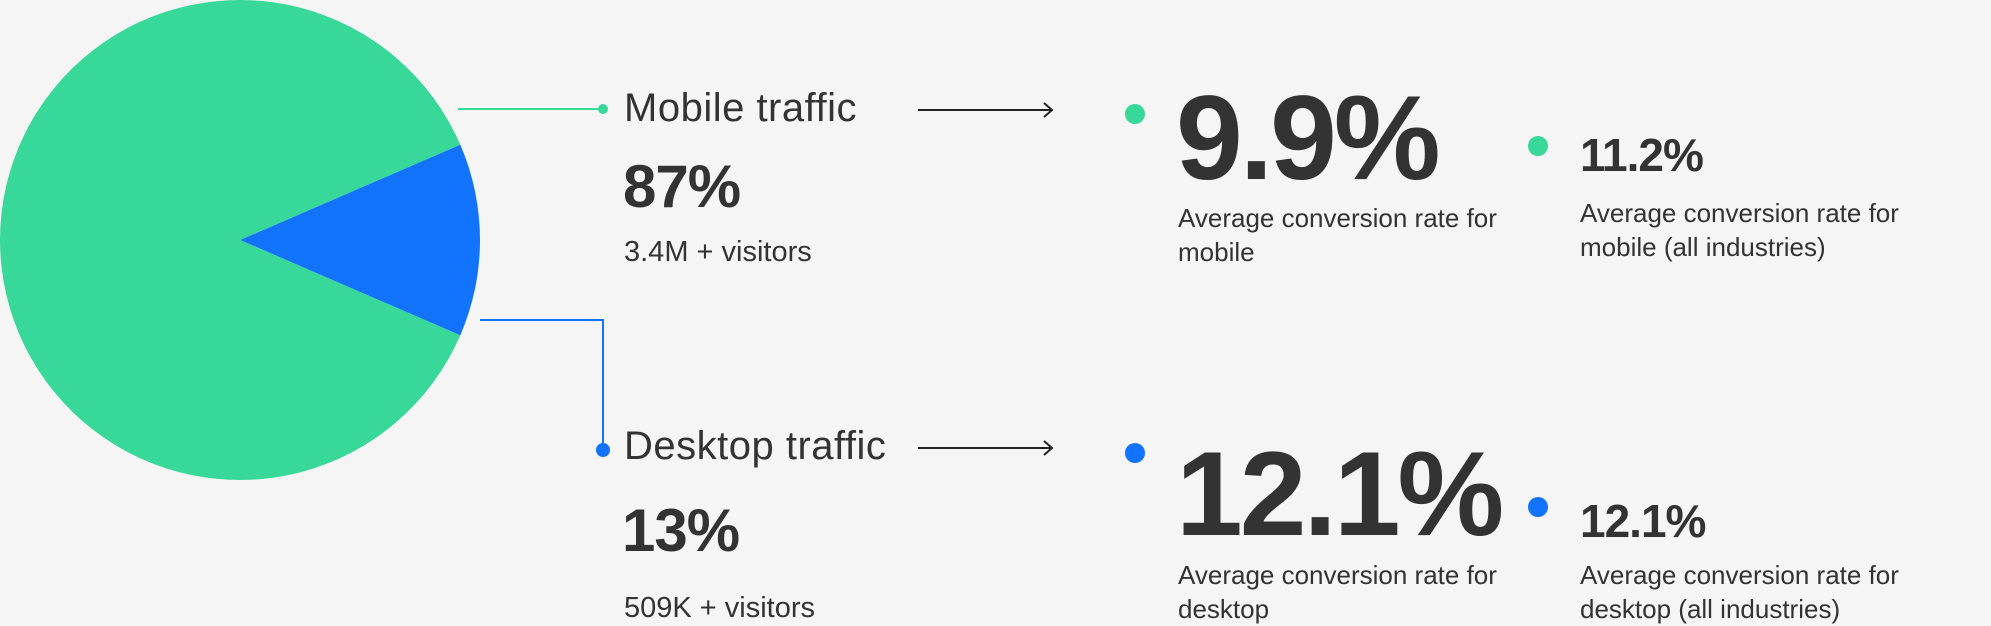 This screenshot has height=626, width=1991. Describe the element at coordinates (360, 240) in the screenshot. I see `pie-slice-desktop` at that location.